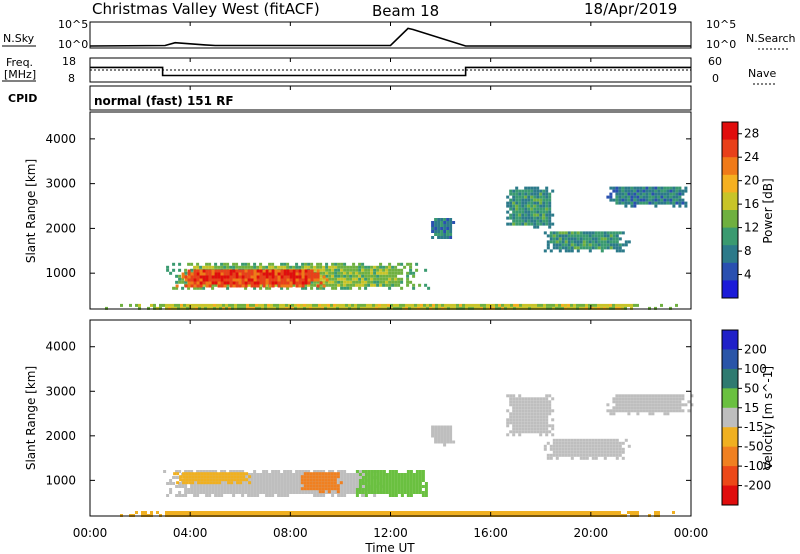 The width and height of the screenshot is (800, 554). Describe the element at coordinates (751, 388) in the screenshot. I see `velocity-colorbar-label-2: 50` at that location.